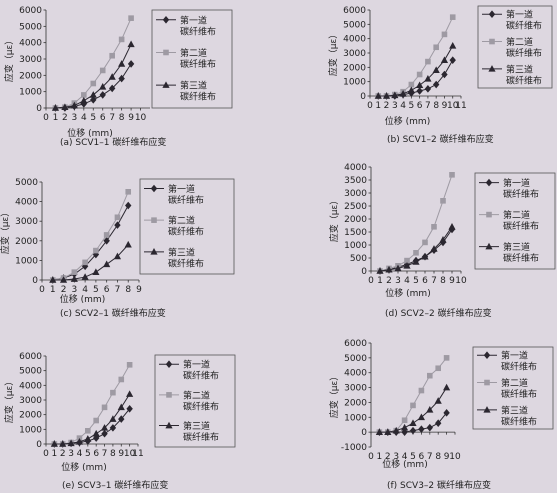 This screenshot has height=493, width=557. Describe the element at coordinates (354, 40) in the screenshot. I see `y-tick-label: 4000` at that location.